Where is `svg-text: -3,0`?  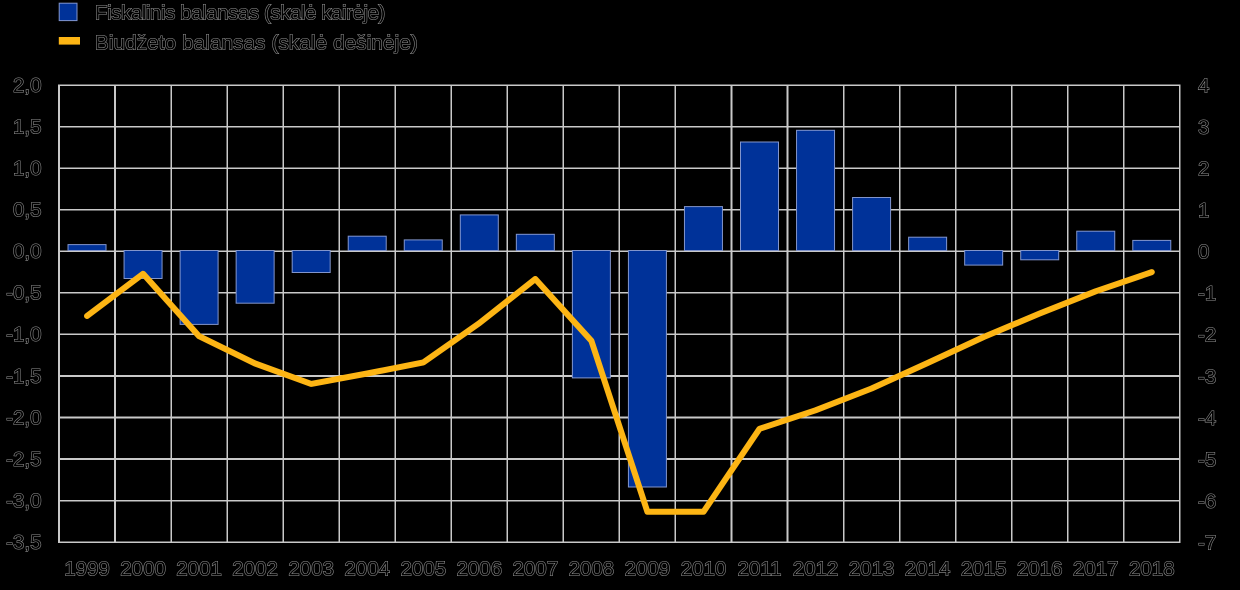
svg-text: -3,0 is located at coordinates (23, 500).